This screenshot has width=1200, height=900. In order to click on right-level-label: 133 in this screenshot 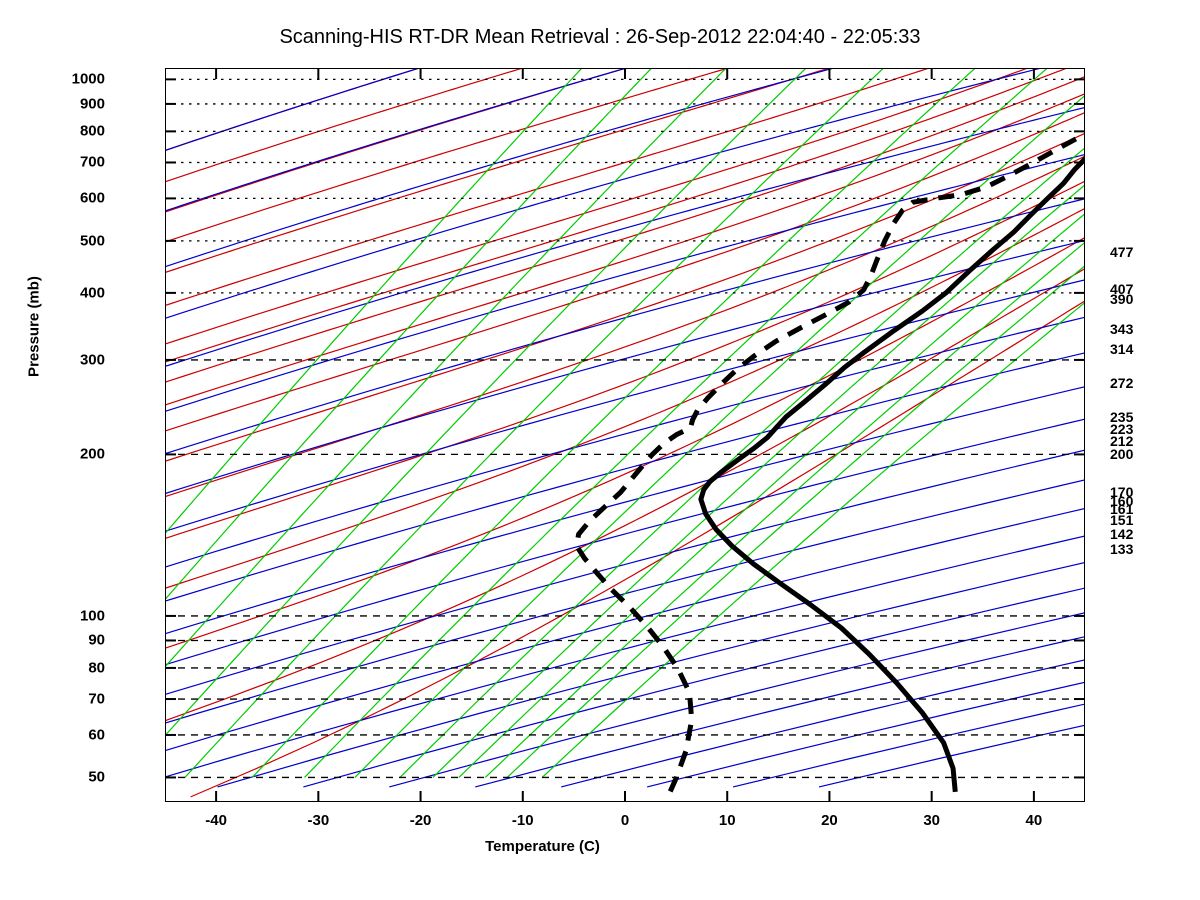, I will do `click(1122, 549)`.